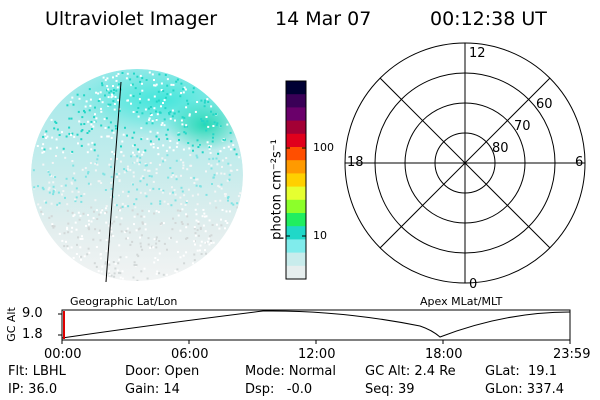 The image size is (600, 400). I want to click on status-dsp: Dsp: -0.0, so click(279, 389).